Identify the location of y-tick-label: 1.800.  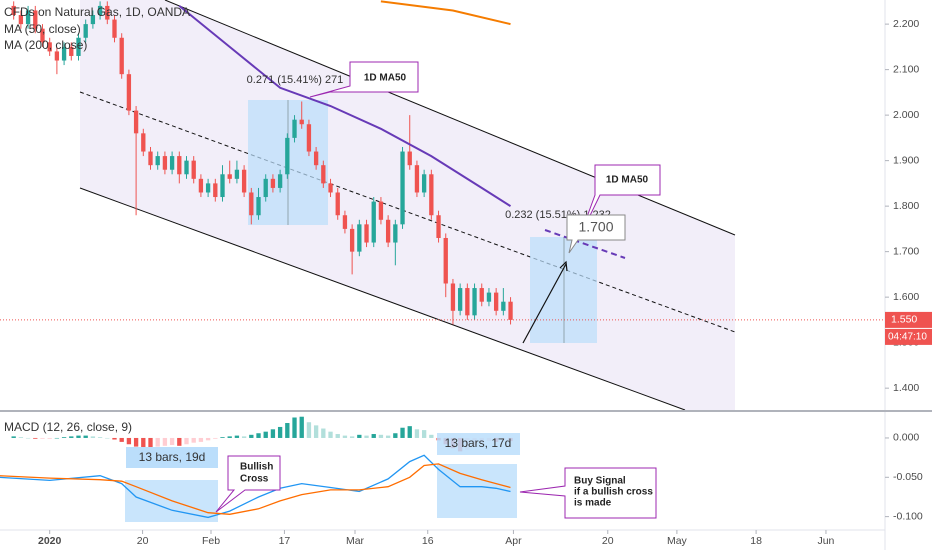
(906, 206).